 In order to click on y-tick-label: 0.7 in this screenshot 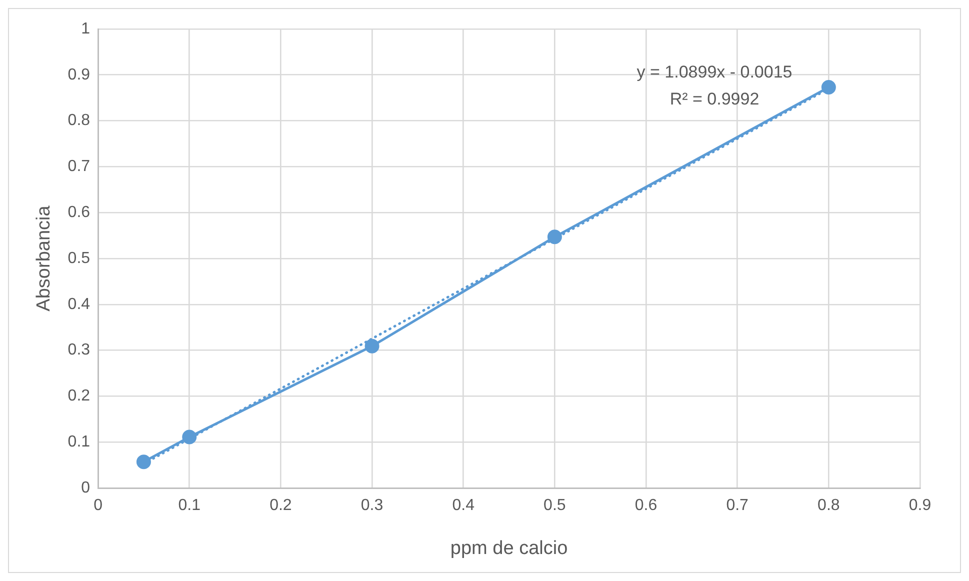, I will do `click(79, 167)`.